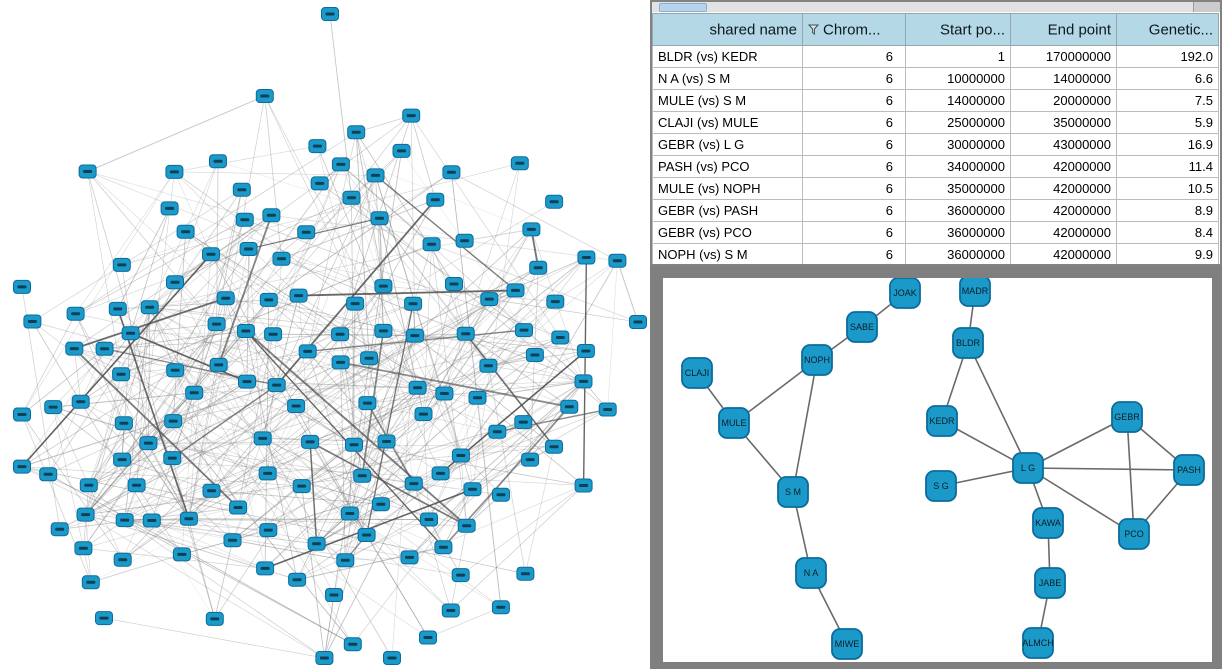 This screenshot has width=1222, height=669. I want to click on network-edge-LG-GEBR, so click(1077, 442).